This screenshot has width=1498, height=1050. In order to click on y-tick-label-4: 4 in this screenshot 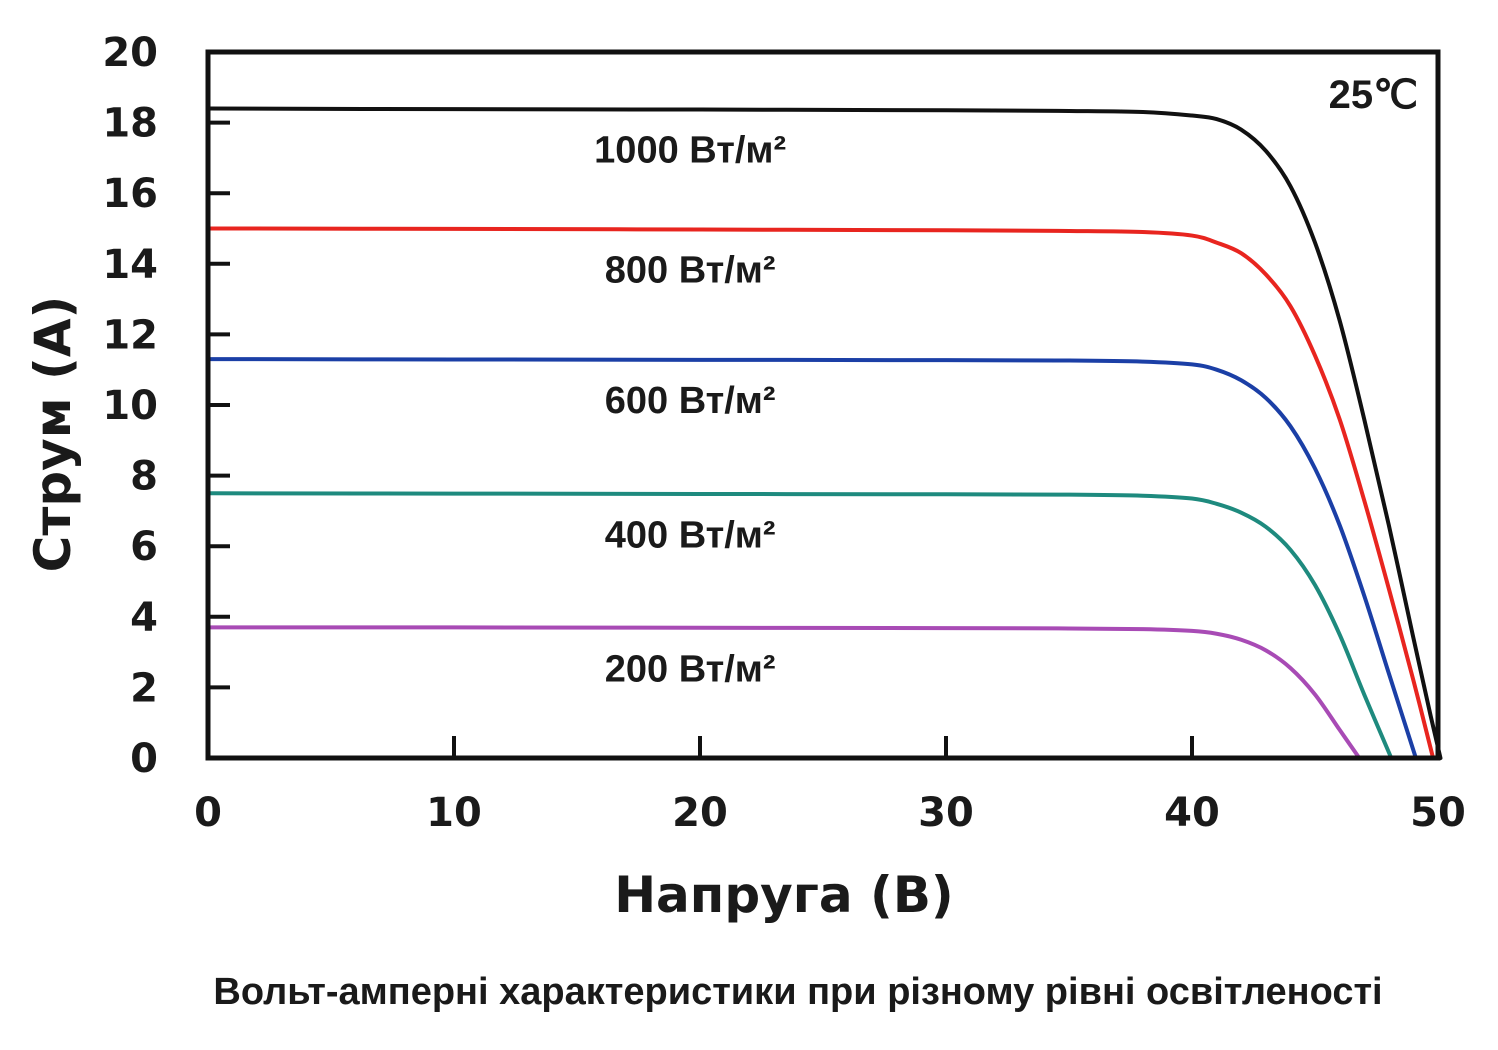, I will do `click(144, 618)`.